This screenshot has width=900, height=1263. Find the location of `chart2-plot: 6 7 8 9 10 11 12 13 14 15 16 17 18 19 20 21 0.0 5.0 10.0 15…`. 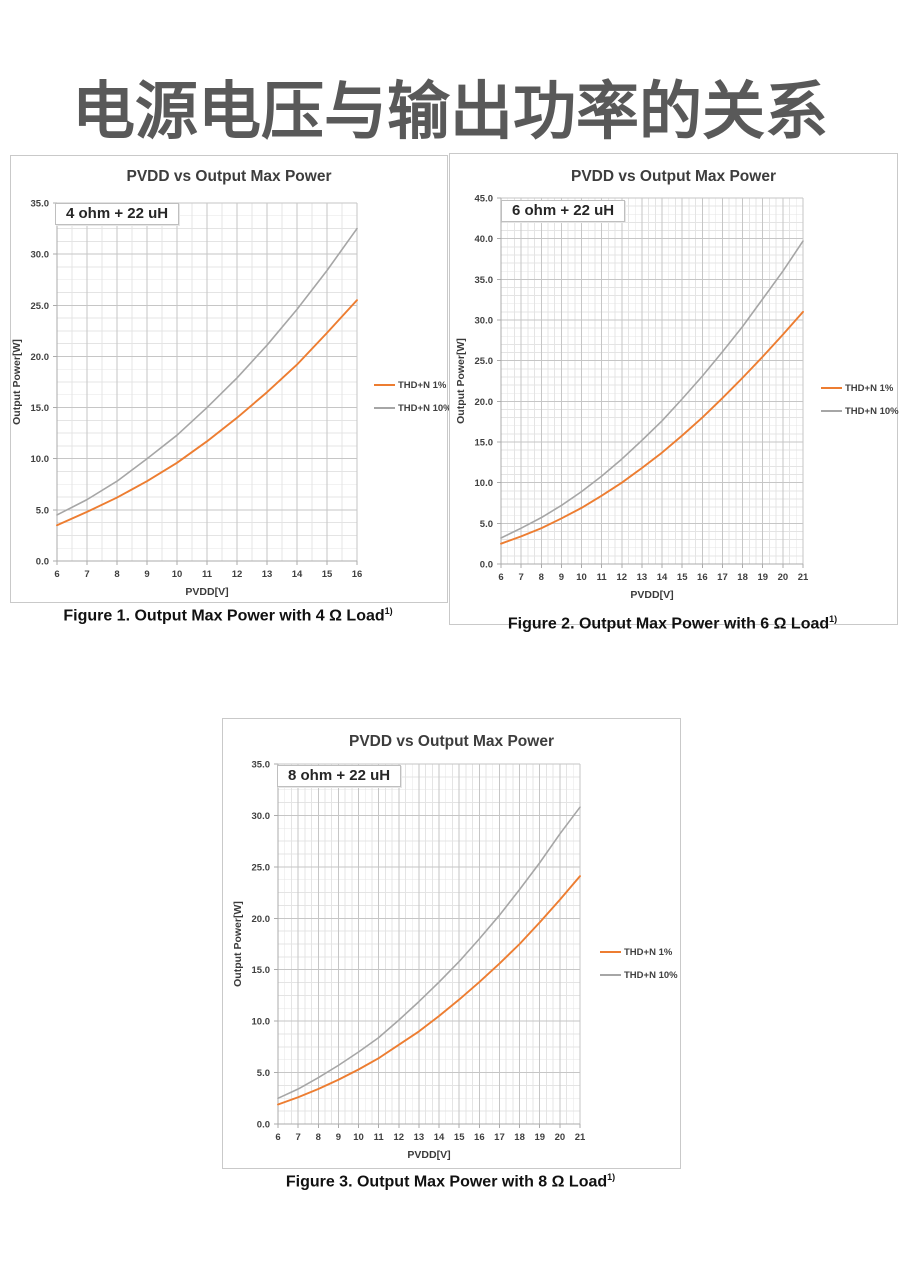

chart2-plot: 6 7 8 9 10 11 12 13 14 15 16 17 18 19 20 21 0.0 5.0 10.0 15… is located at coordinates (632, 398).